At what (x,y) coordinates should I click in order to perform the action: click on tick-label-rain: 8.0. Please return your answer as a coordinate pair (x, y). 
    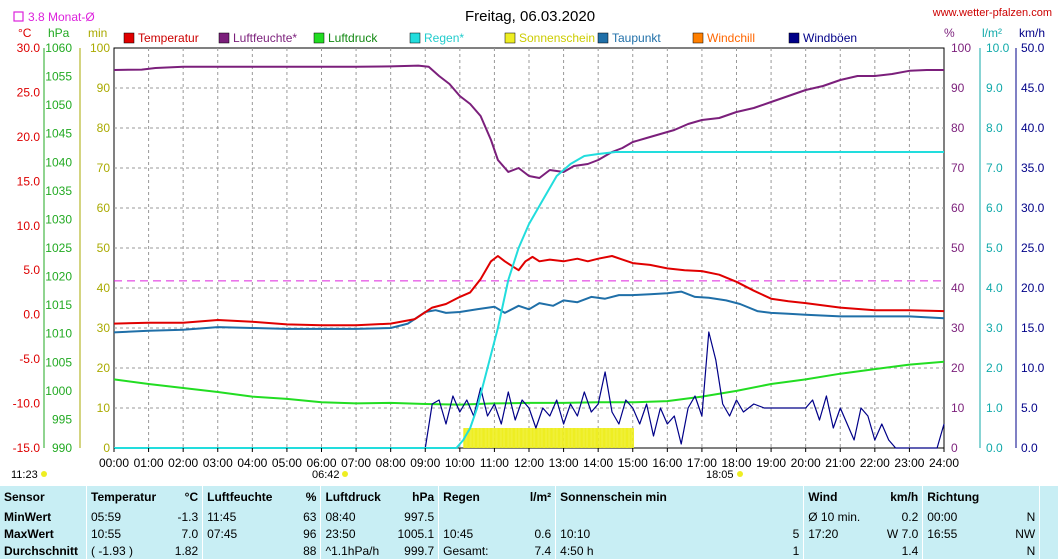
    Looking at the image, I should click on (994, 128).